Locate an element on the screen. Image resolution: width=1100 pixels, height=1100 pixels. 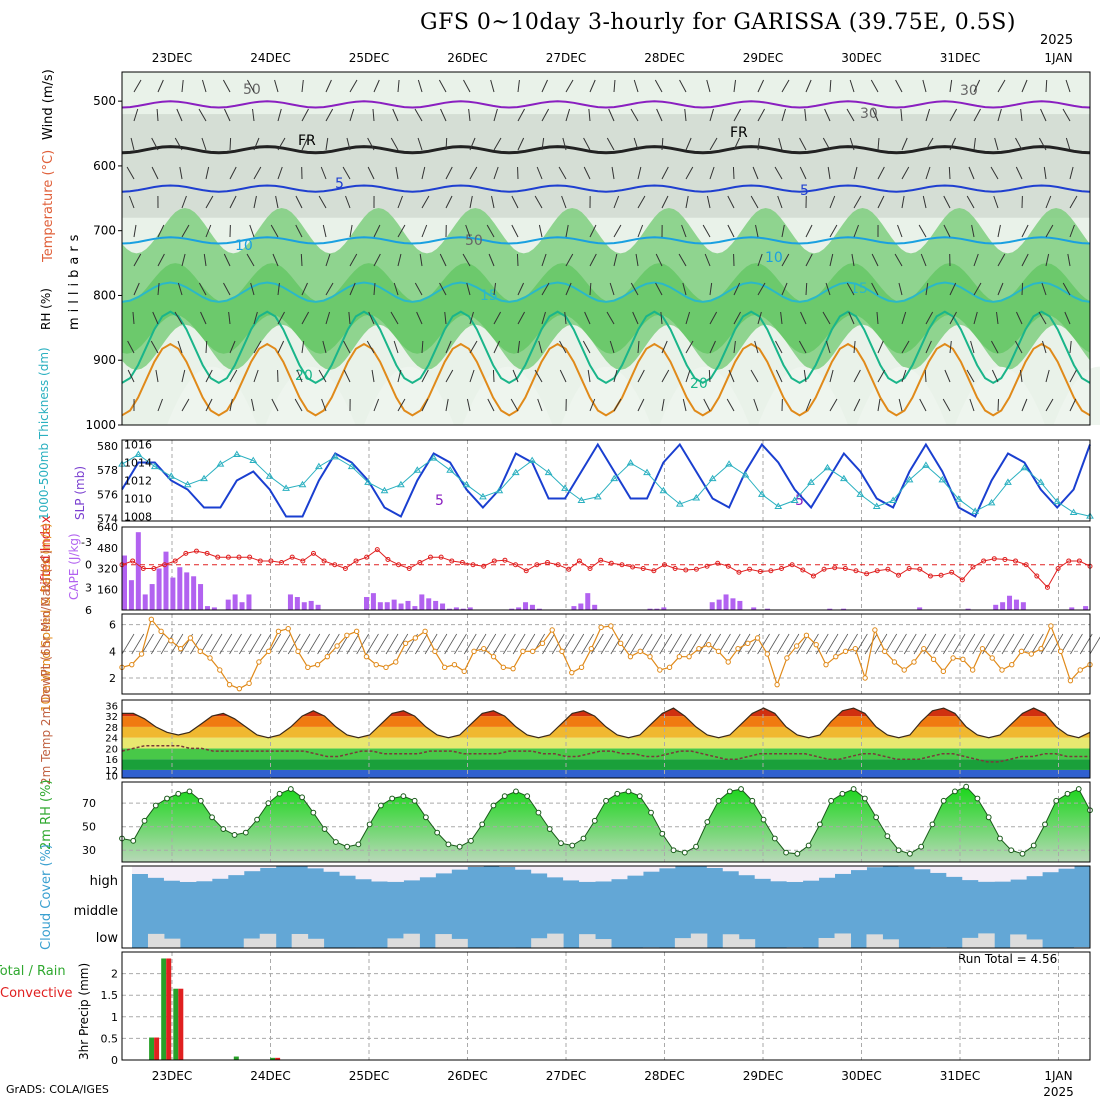
contour-label: 50 is located at coordinates (252, 90).